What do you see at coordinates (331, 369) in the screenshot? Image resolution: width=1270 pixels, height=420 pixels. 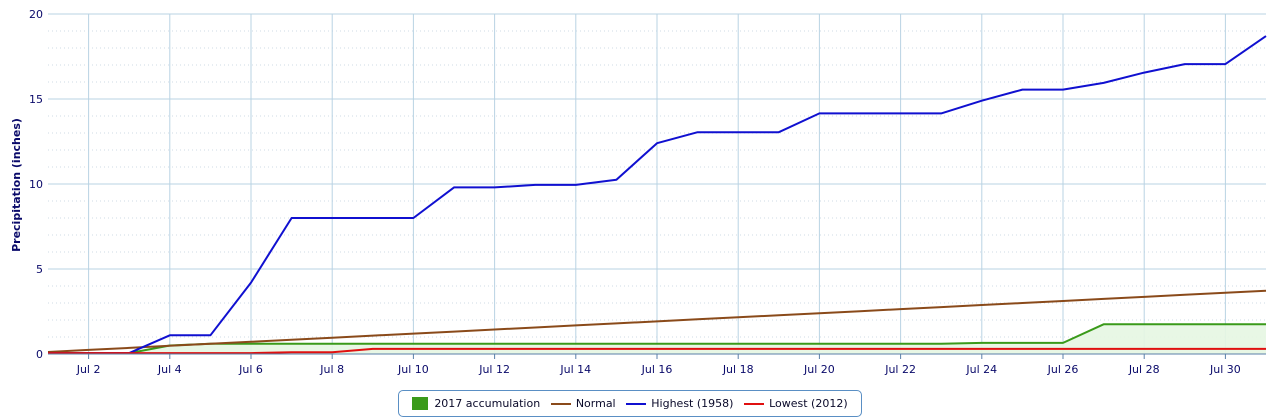 I see `x-tick-label: Jul 8` at bounding box center [331, 369].